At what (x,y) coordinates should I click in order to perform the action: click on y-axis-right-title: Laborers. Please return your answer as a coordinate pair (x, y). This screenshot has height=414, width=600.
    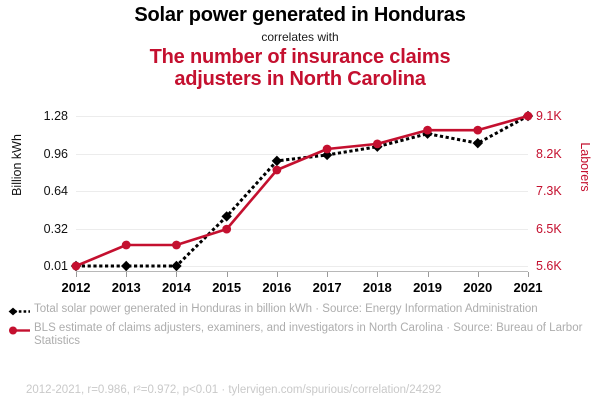
    Looking at the image, I should click on (585, 167).